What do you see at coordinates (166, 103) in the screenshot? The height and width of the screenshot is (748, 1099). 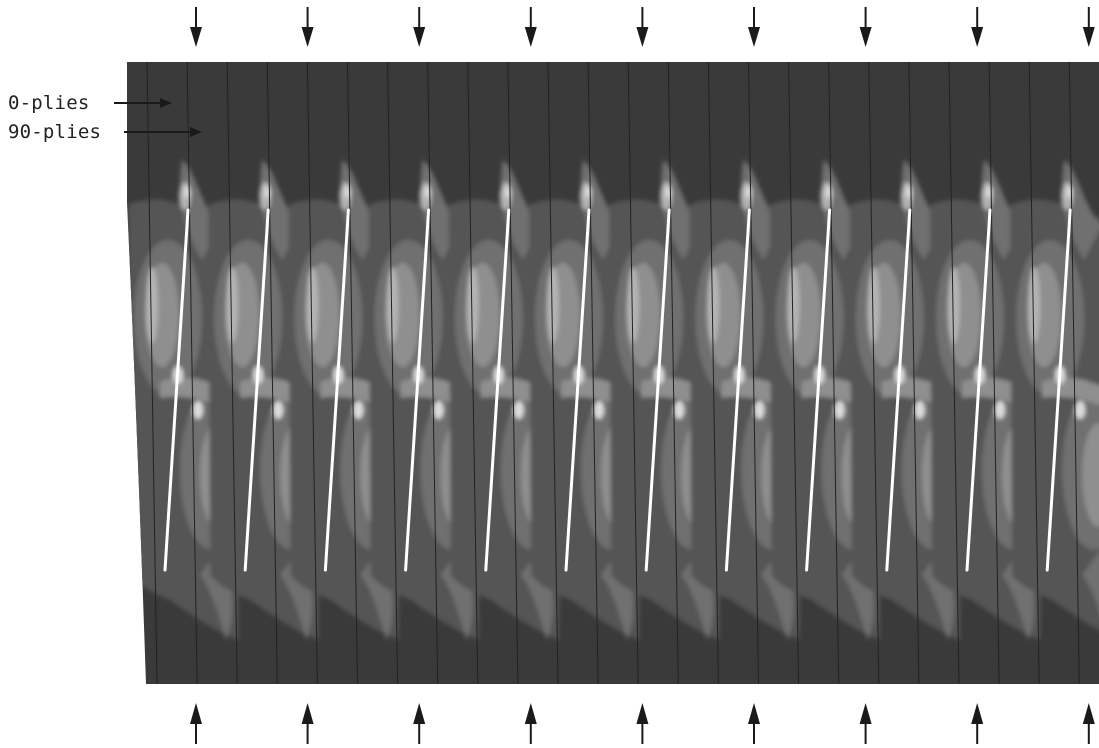 I see `zero-plies-arrowhead-icon` at bounding box center [166, 103].